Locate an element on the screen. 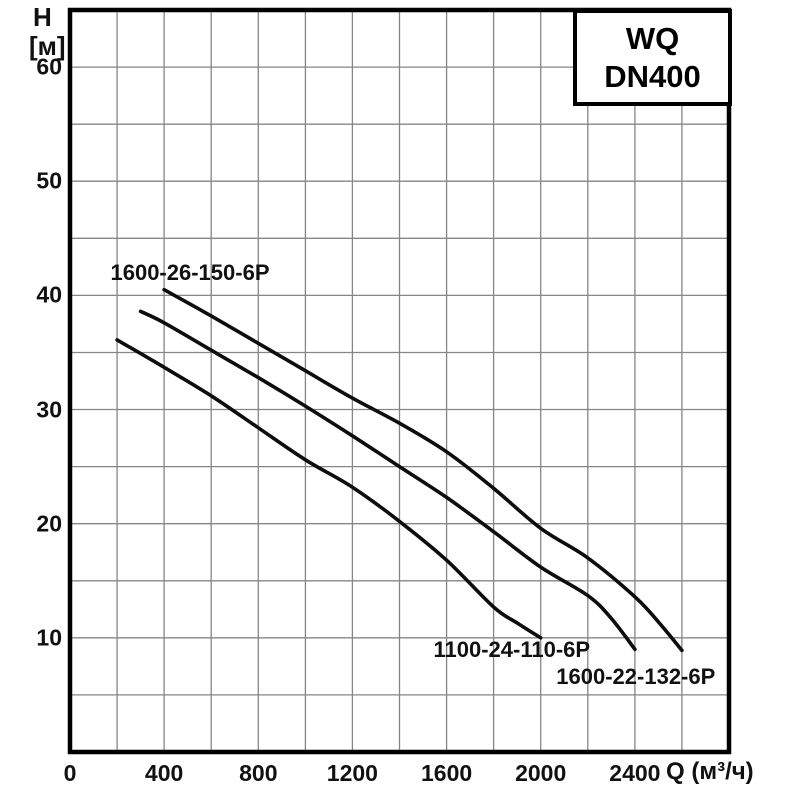 Image resolution: width=800 pixels, height=800 pixels. series-box-line2: DN400 is located at coordinates (652, 76).